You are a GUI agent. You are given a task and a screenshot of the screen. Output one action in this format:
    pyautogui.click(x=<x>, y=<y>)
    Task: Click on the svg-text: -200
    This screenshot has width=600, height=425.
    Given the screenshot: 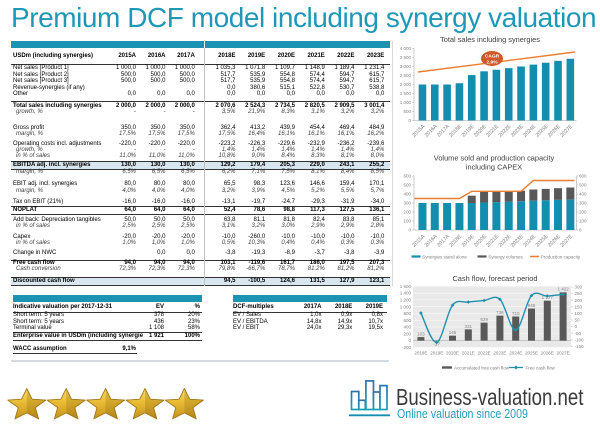 What is the action you would take?
    pyautogui.click(x=407, y=347)
    